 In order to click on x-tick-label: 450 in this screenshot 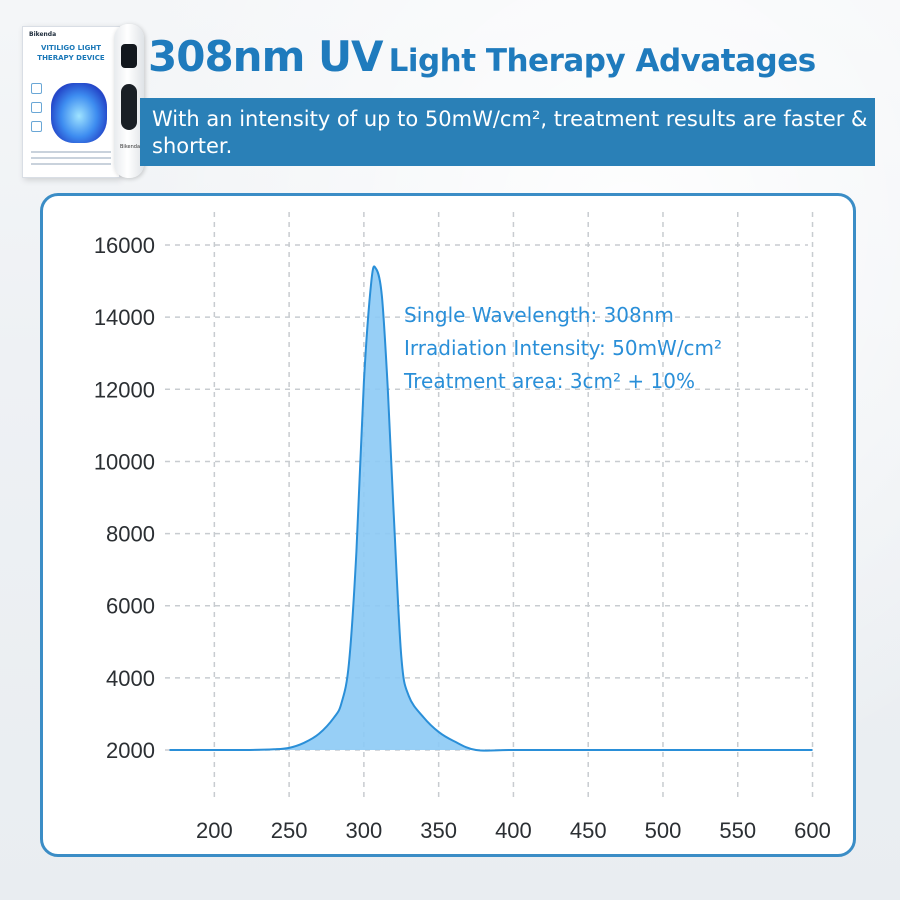, I will do `click(588, 830)`.